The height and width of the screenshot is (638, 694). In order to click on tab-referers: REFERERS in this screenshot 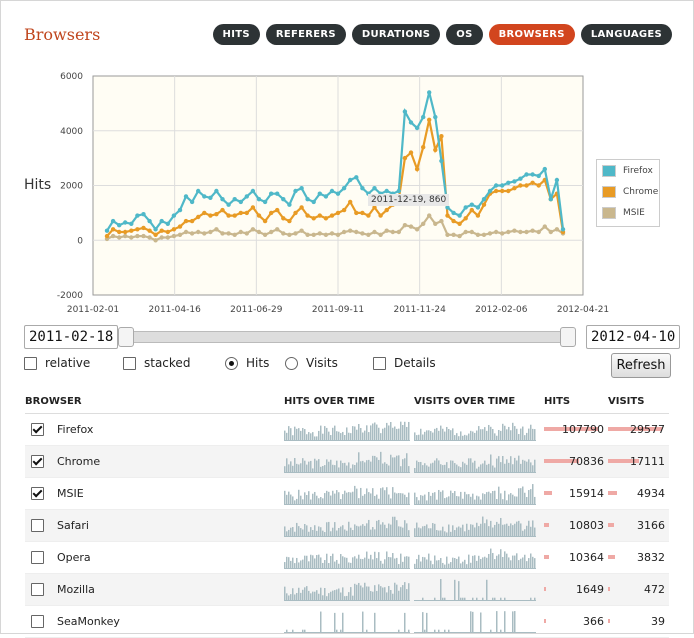, I will do `click(305, 34)`.